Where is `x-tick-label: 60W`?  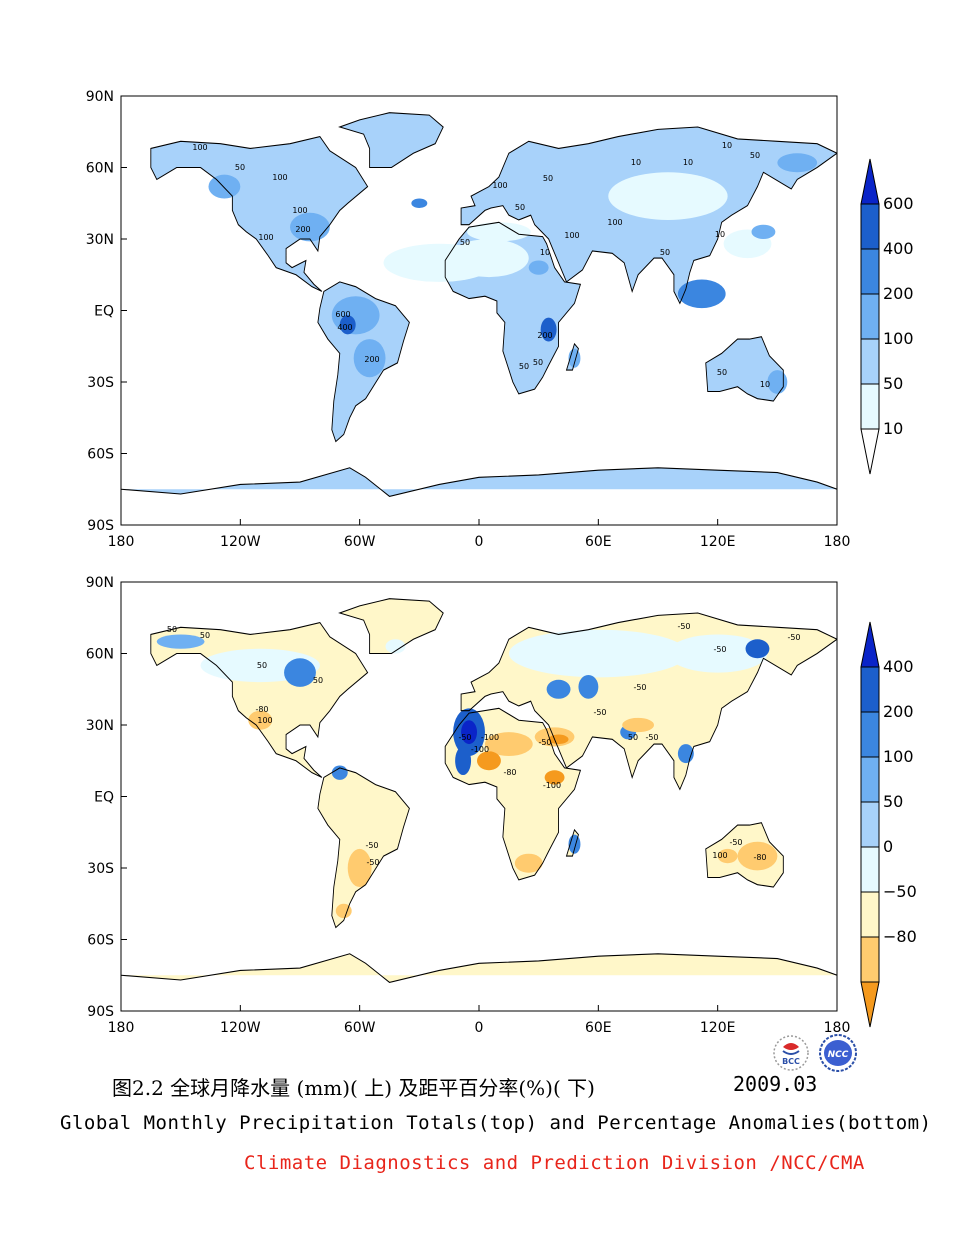
x-tick-label: 60W is located at coordinates (360, 1028).